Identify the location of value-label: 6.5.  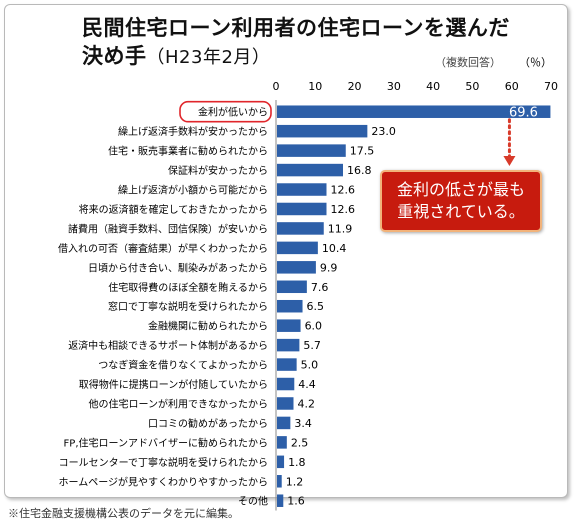
(316, 306).